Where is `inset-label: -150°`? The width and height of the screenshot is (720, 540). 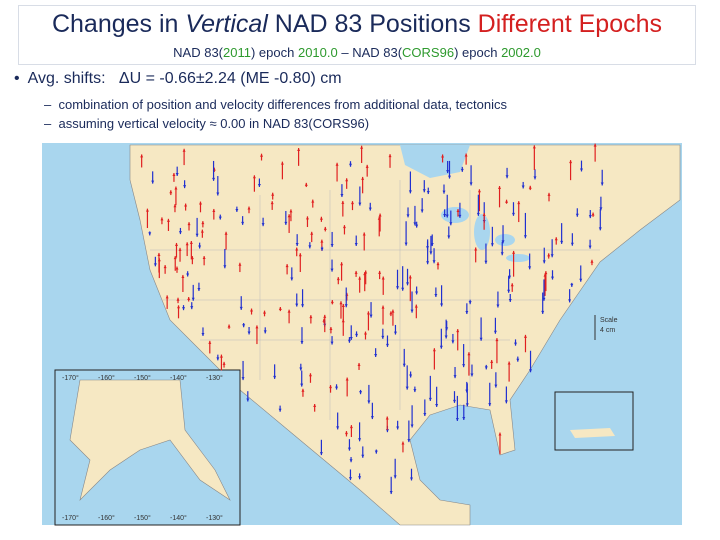 inset-label: -150° is located at coordinates (142, 518).